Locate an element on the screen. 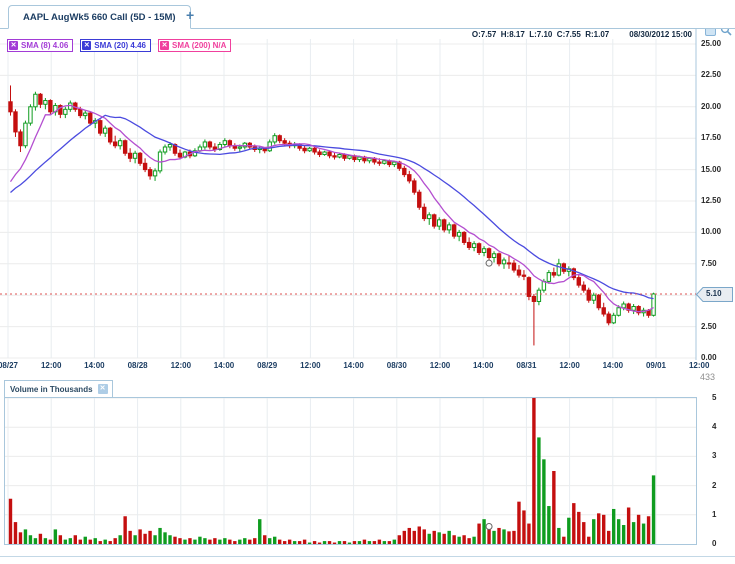 The width and height of the screenshot is (735, 564). tab-aapl-call: AAPL AugWk5 660 Call (5D - 15M) is located at coordinates (99, 17).